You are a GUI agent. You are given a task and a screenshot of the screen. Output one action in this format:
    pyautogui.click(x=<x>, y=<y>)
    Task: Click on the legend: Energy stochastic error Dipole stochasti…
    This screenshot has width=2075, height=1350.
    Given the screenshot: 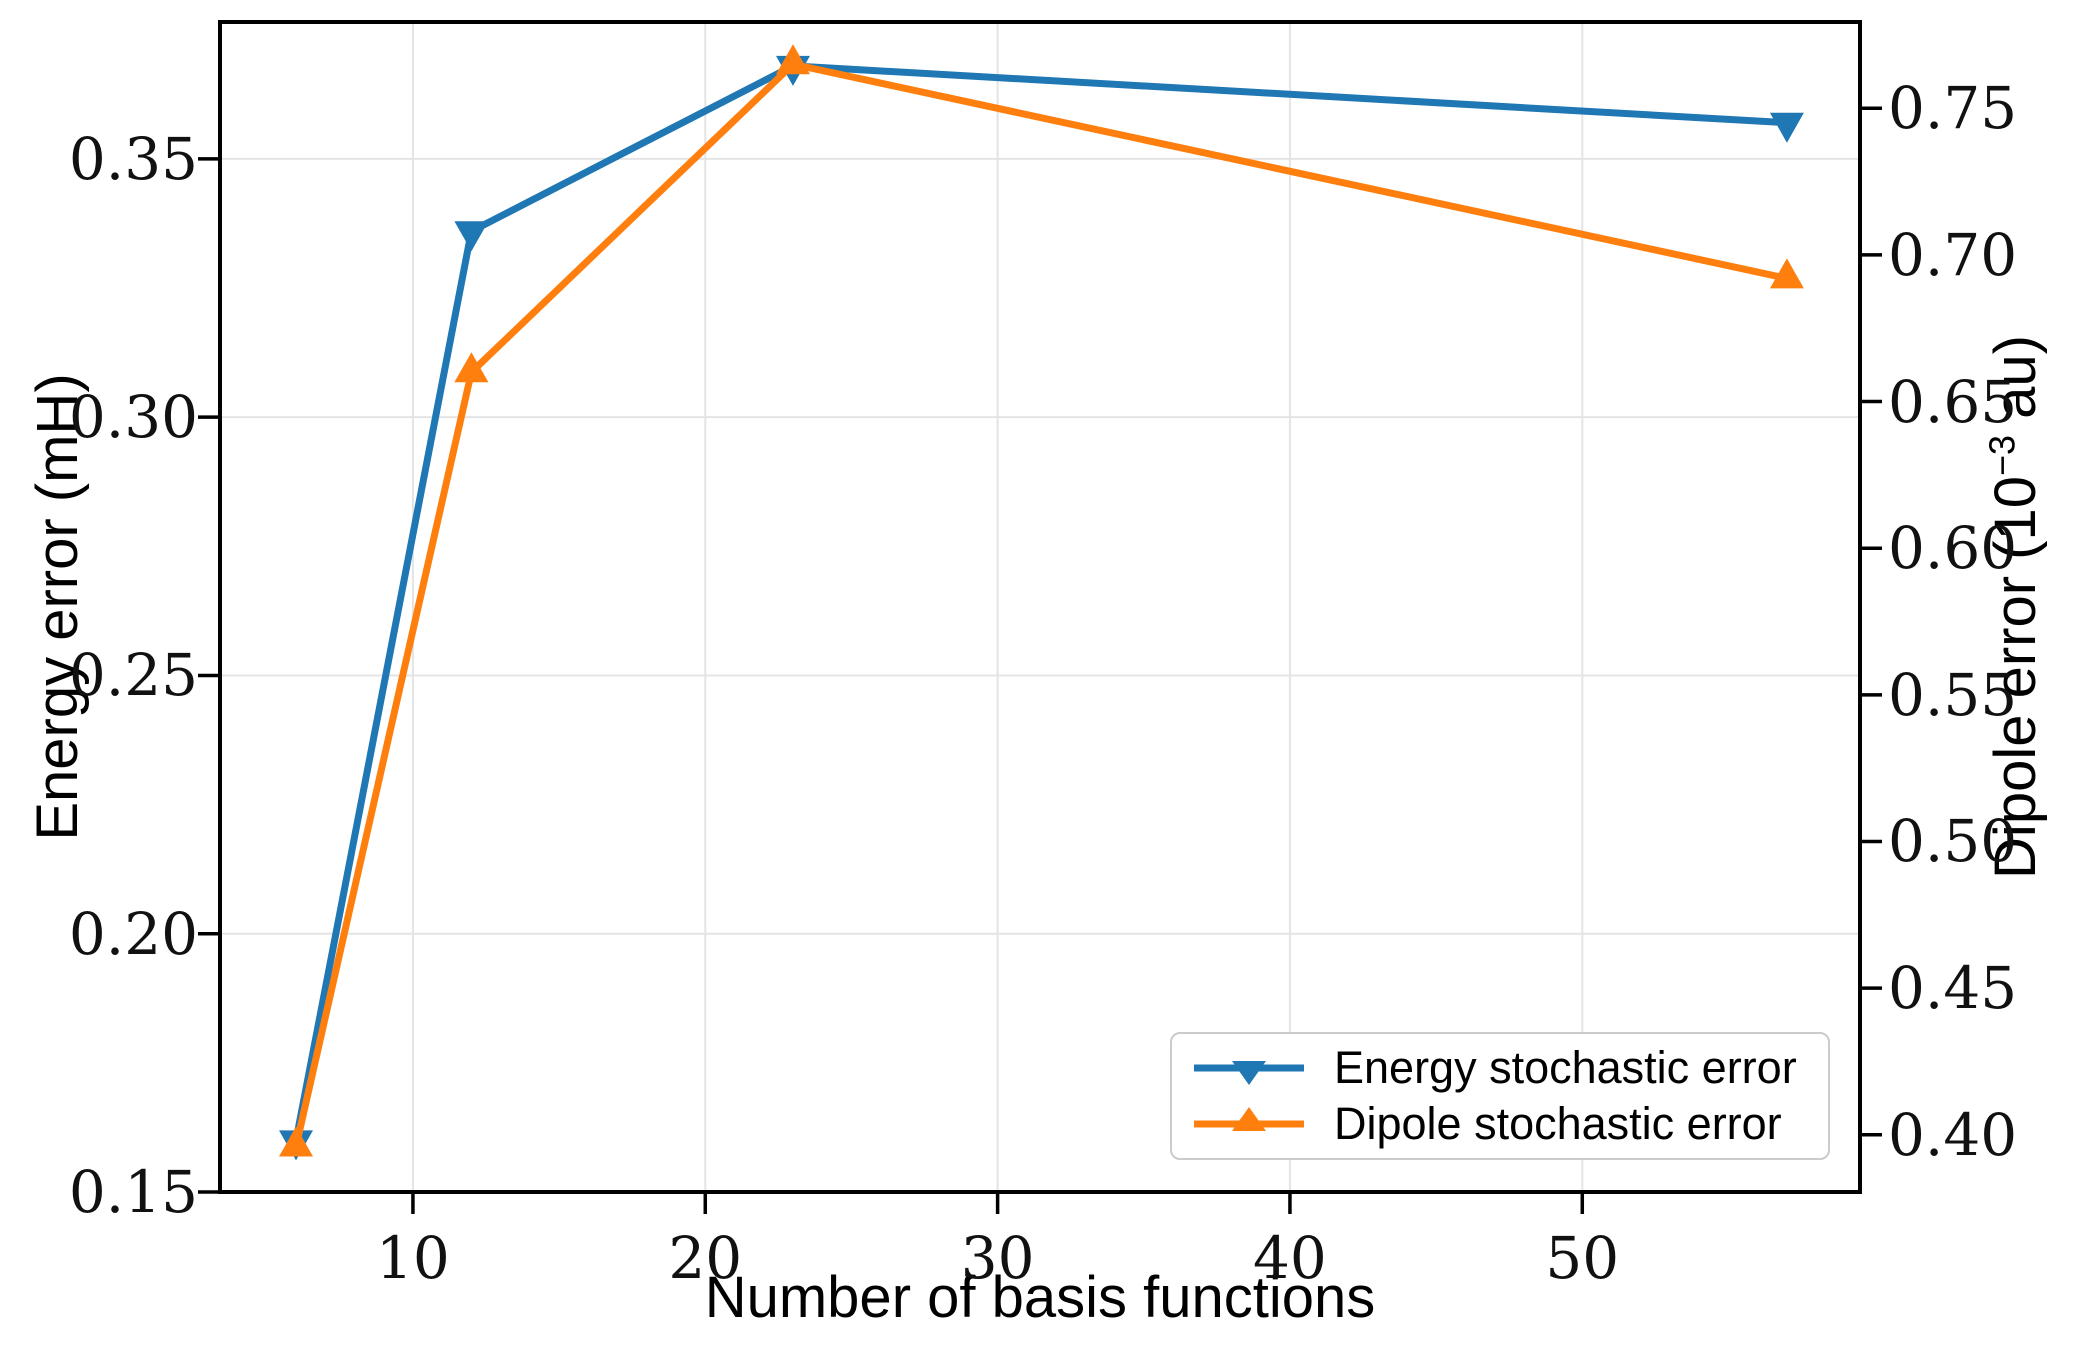 What is the action you would take?
    pyautogui.click(x=1500, y=1096)
    